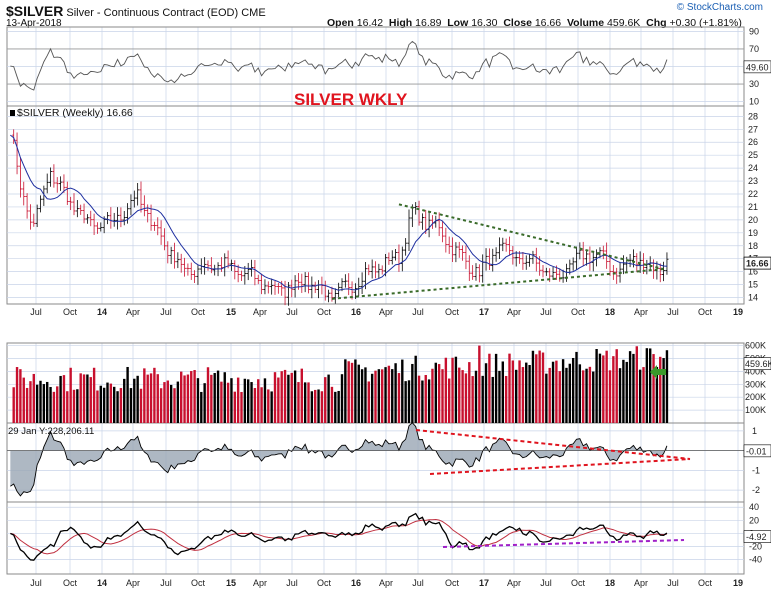 The width and height of the screenshot is (771, 592). Describe the element at coordinates (753, 155) in the screenshot. I see `price-tick-label: 25` at that location.